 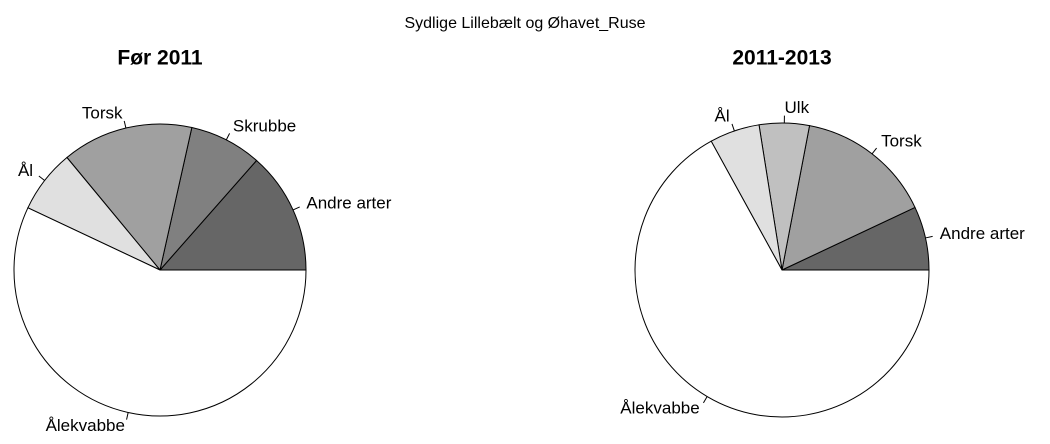 What do you see at coordinates (781, 58) in the screenshot?
I see `chart-title: 2011-2013` at bounding box center [781, 58].